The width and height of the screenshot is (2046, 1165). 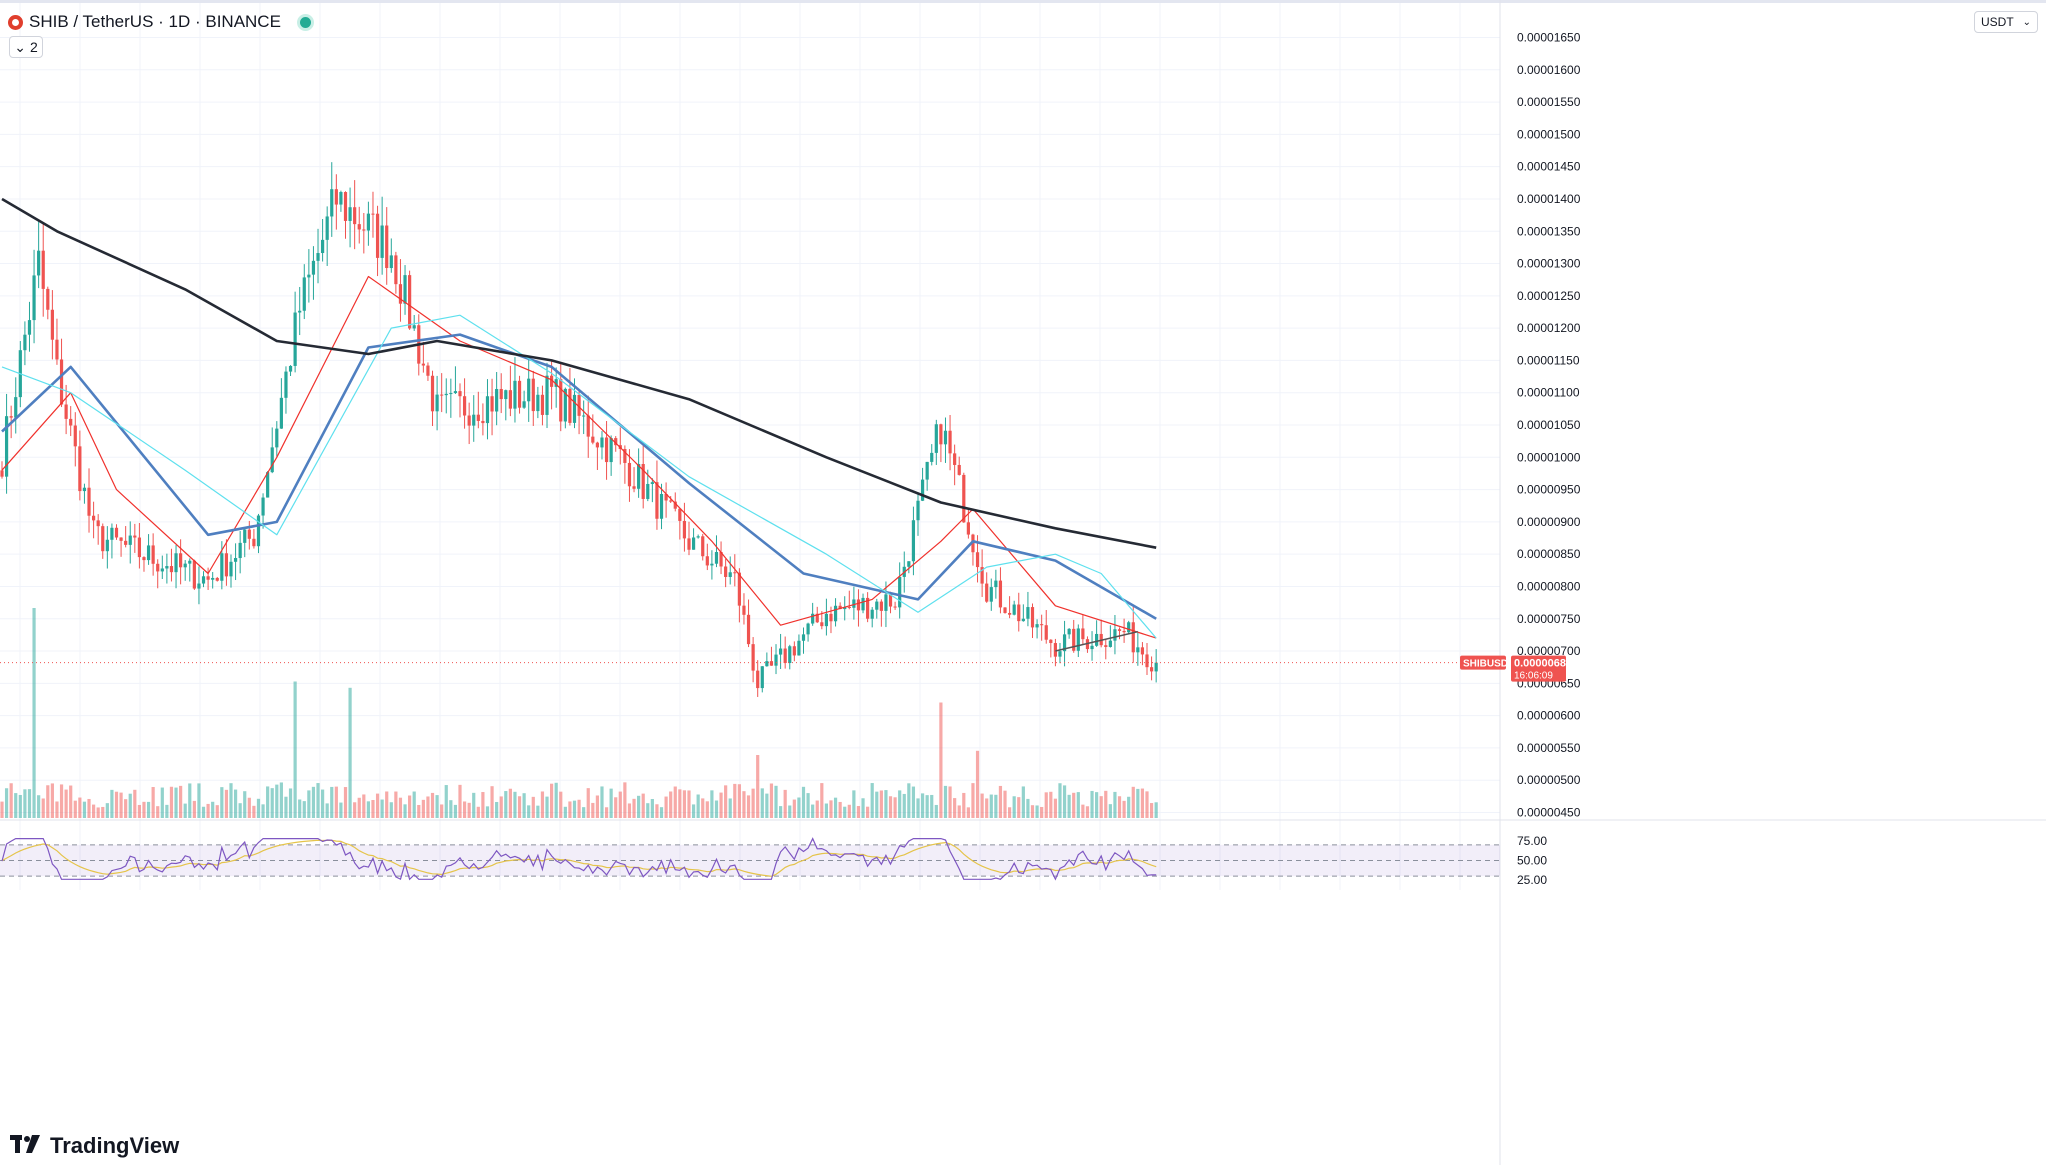 I want to click on symbol-tag-text: SHIBUSDT, so click(x=1488, y=664).